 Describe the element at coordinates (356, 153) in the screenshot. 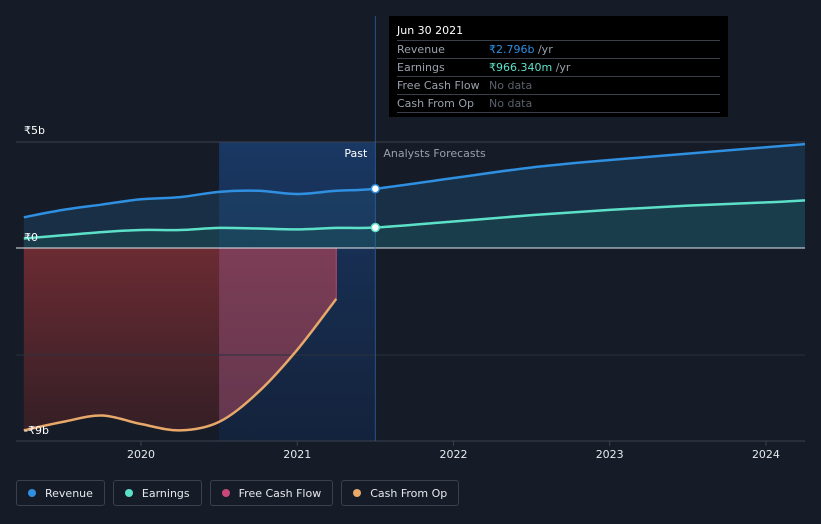

I see `past-label: Past` at that location.